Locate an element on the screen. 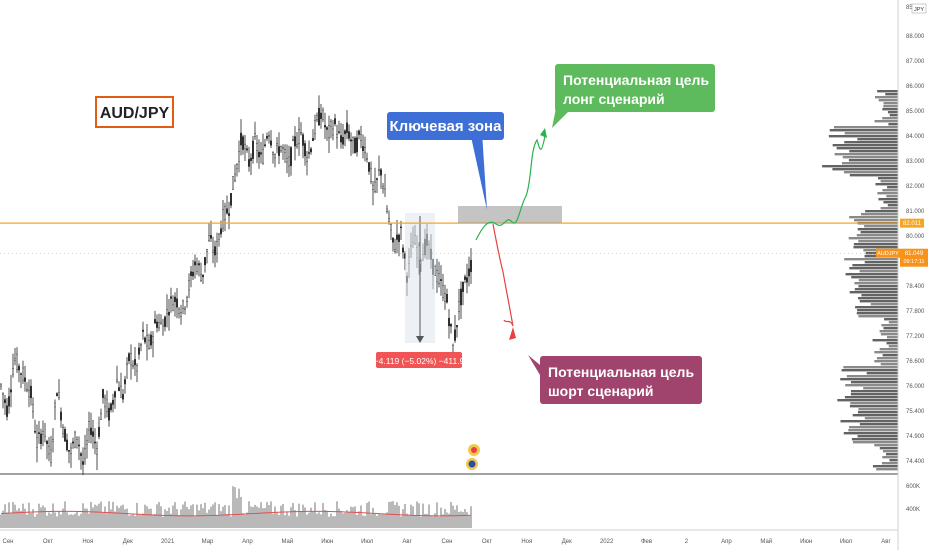  short-target-label-line2: шорт сценарий is located at coordinates (601, 391).